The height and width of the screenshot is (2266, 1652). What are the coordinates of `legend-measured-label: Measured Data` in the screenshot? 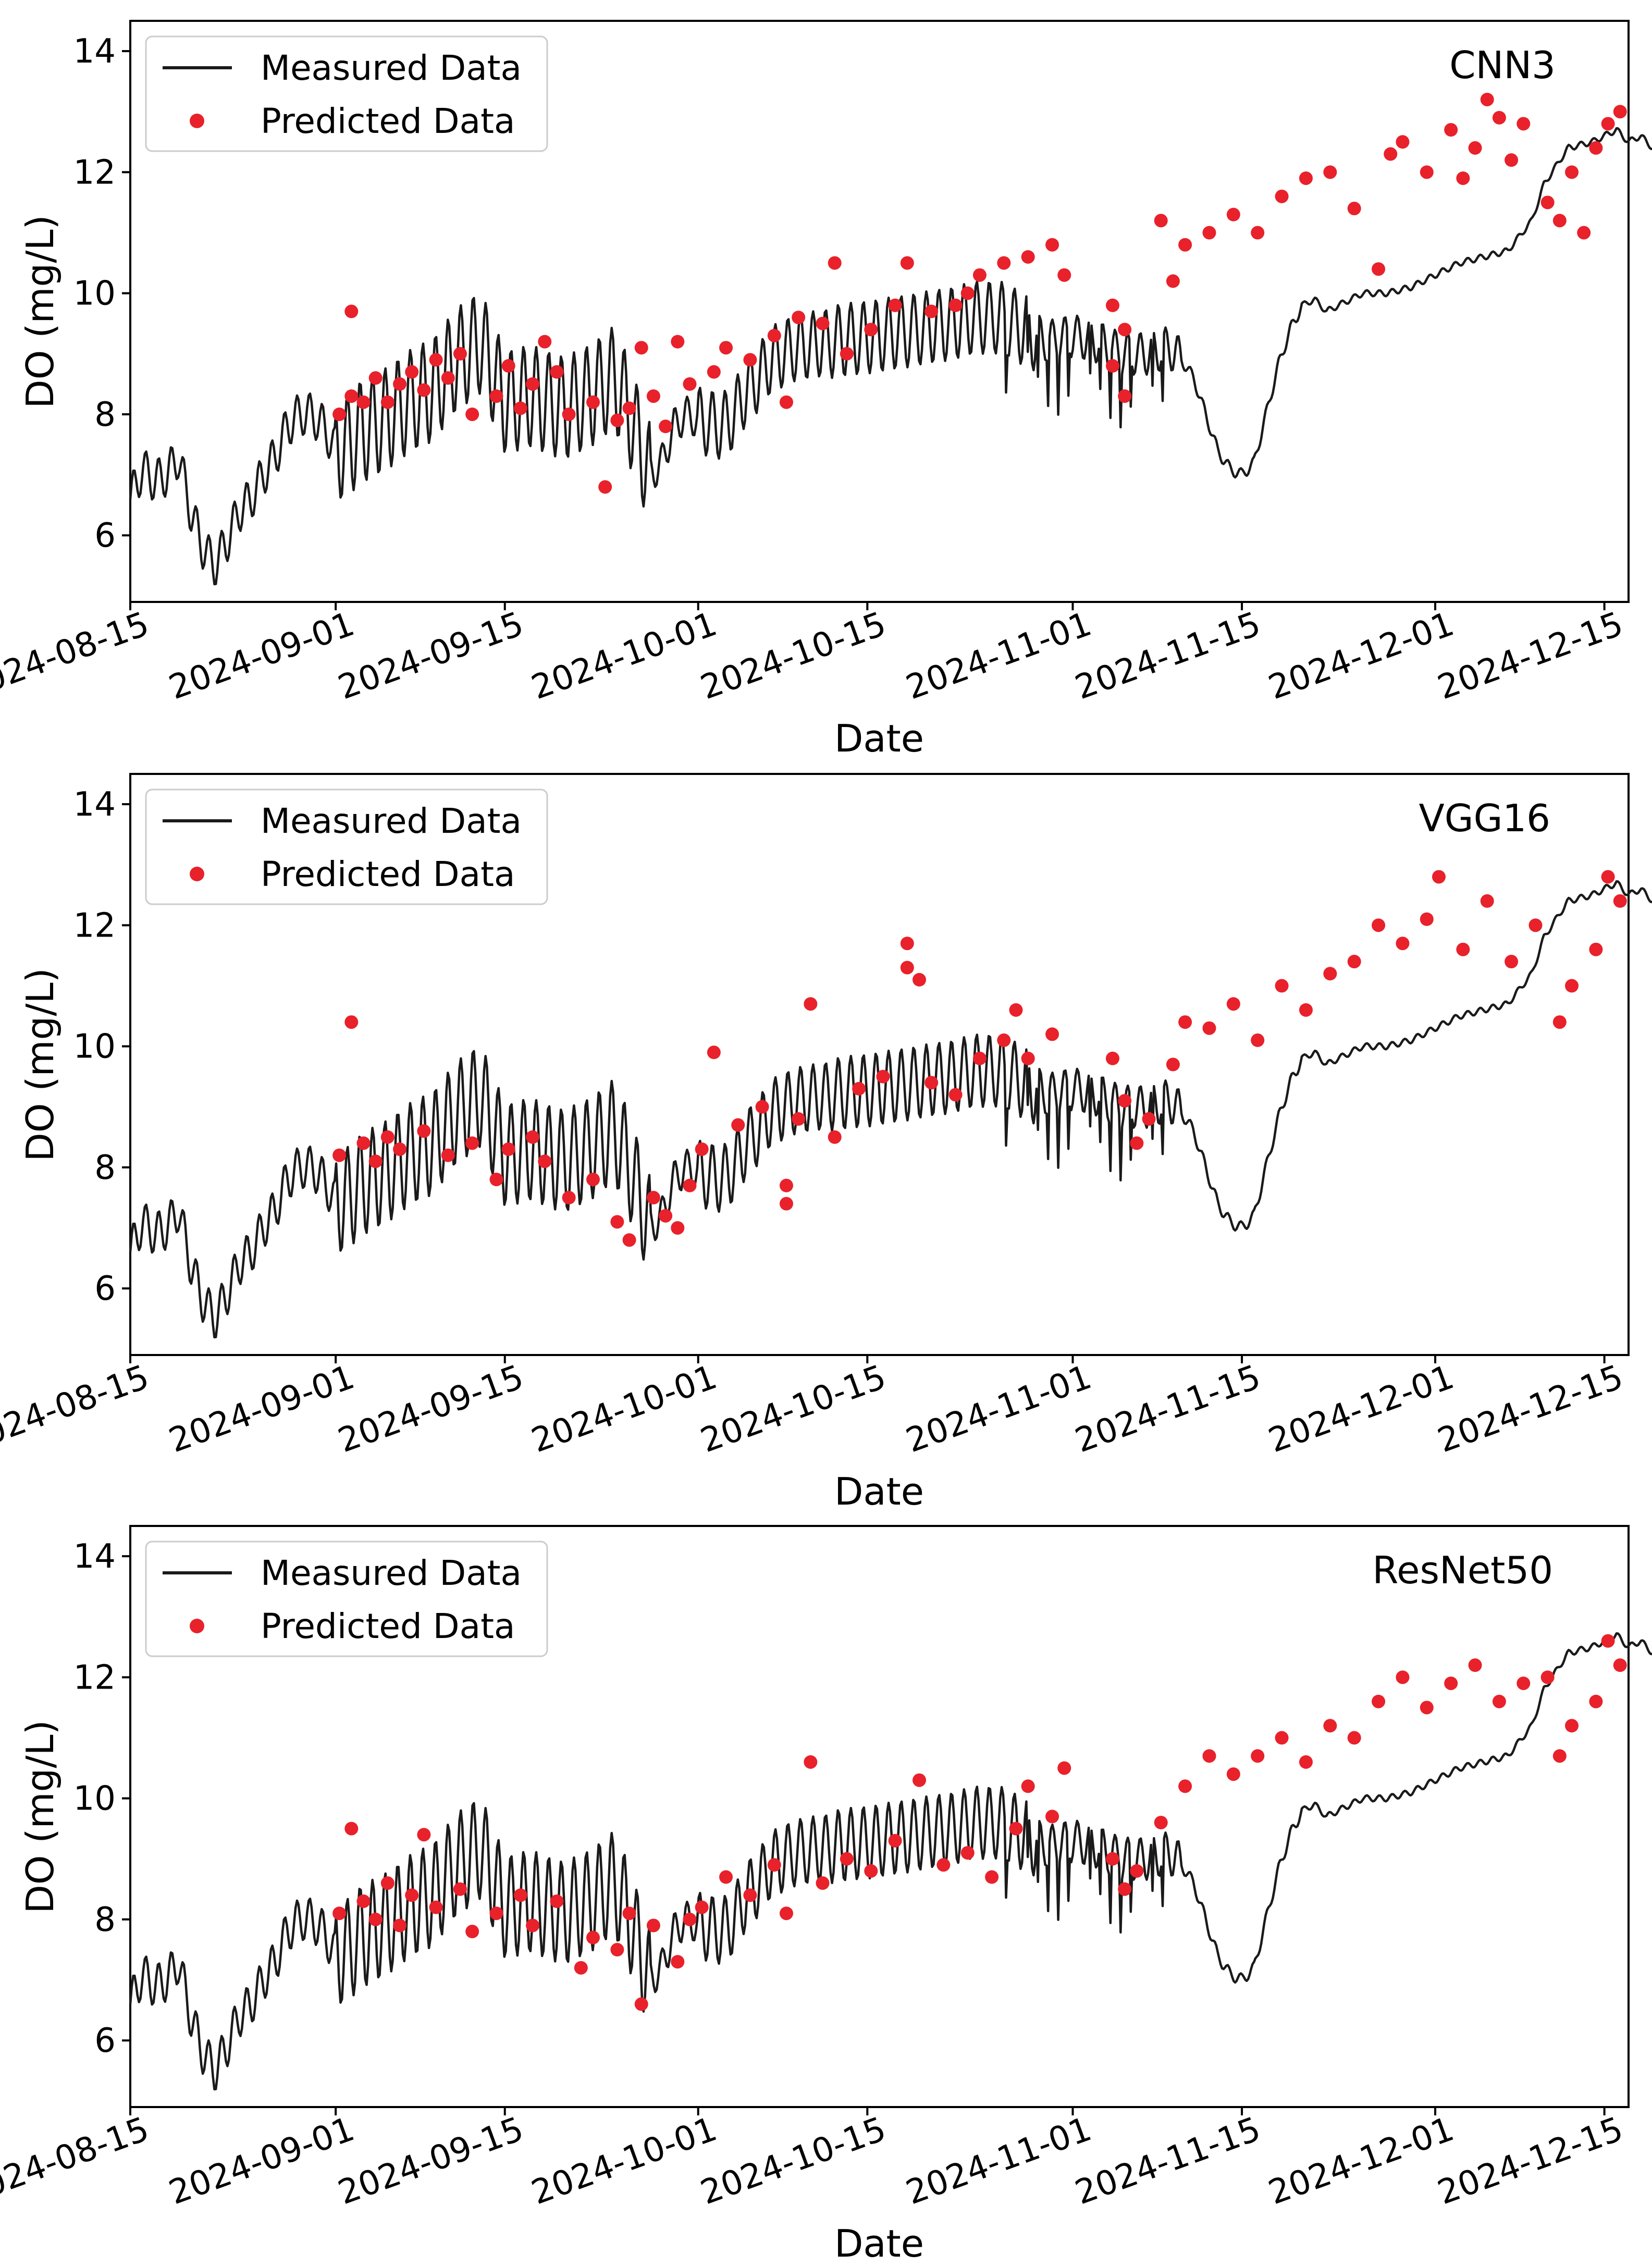 It's located at (391, 68).